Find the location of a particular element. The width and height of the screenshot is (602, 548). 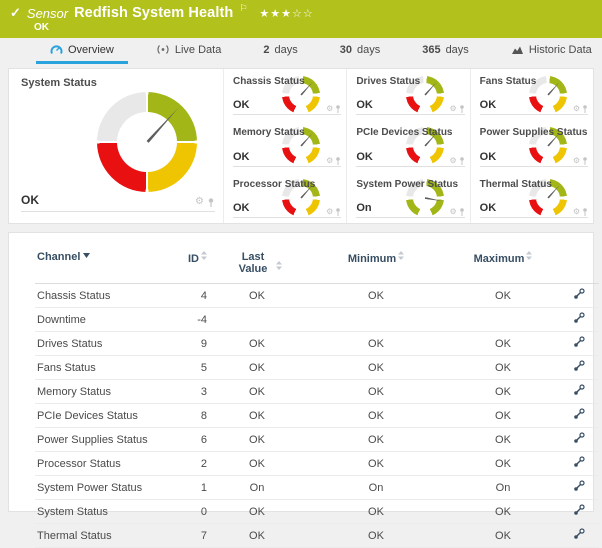

channel-id-cell: 6 is located at coordinates (190, 439).